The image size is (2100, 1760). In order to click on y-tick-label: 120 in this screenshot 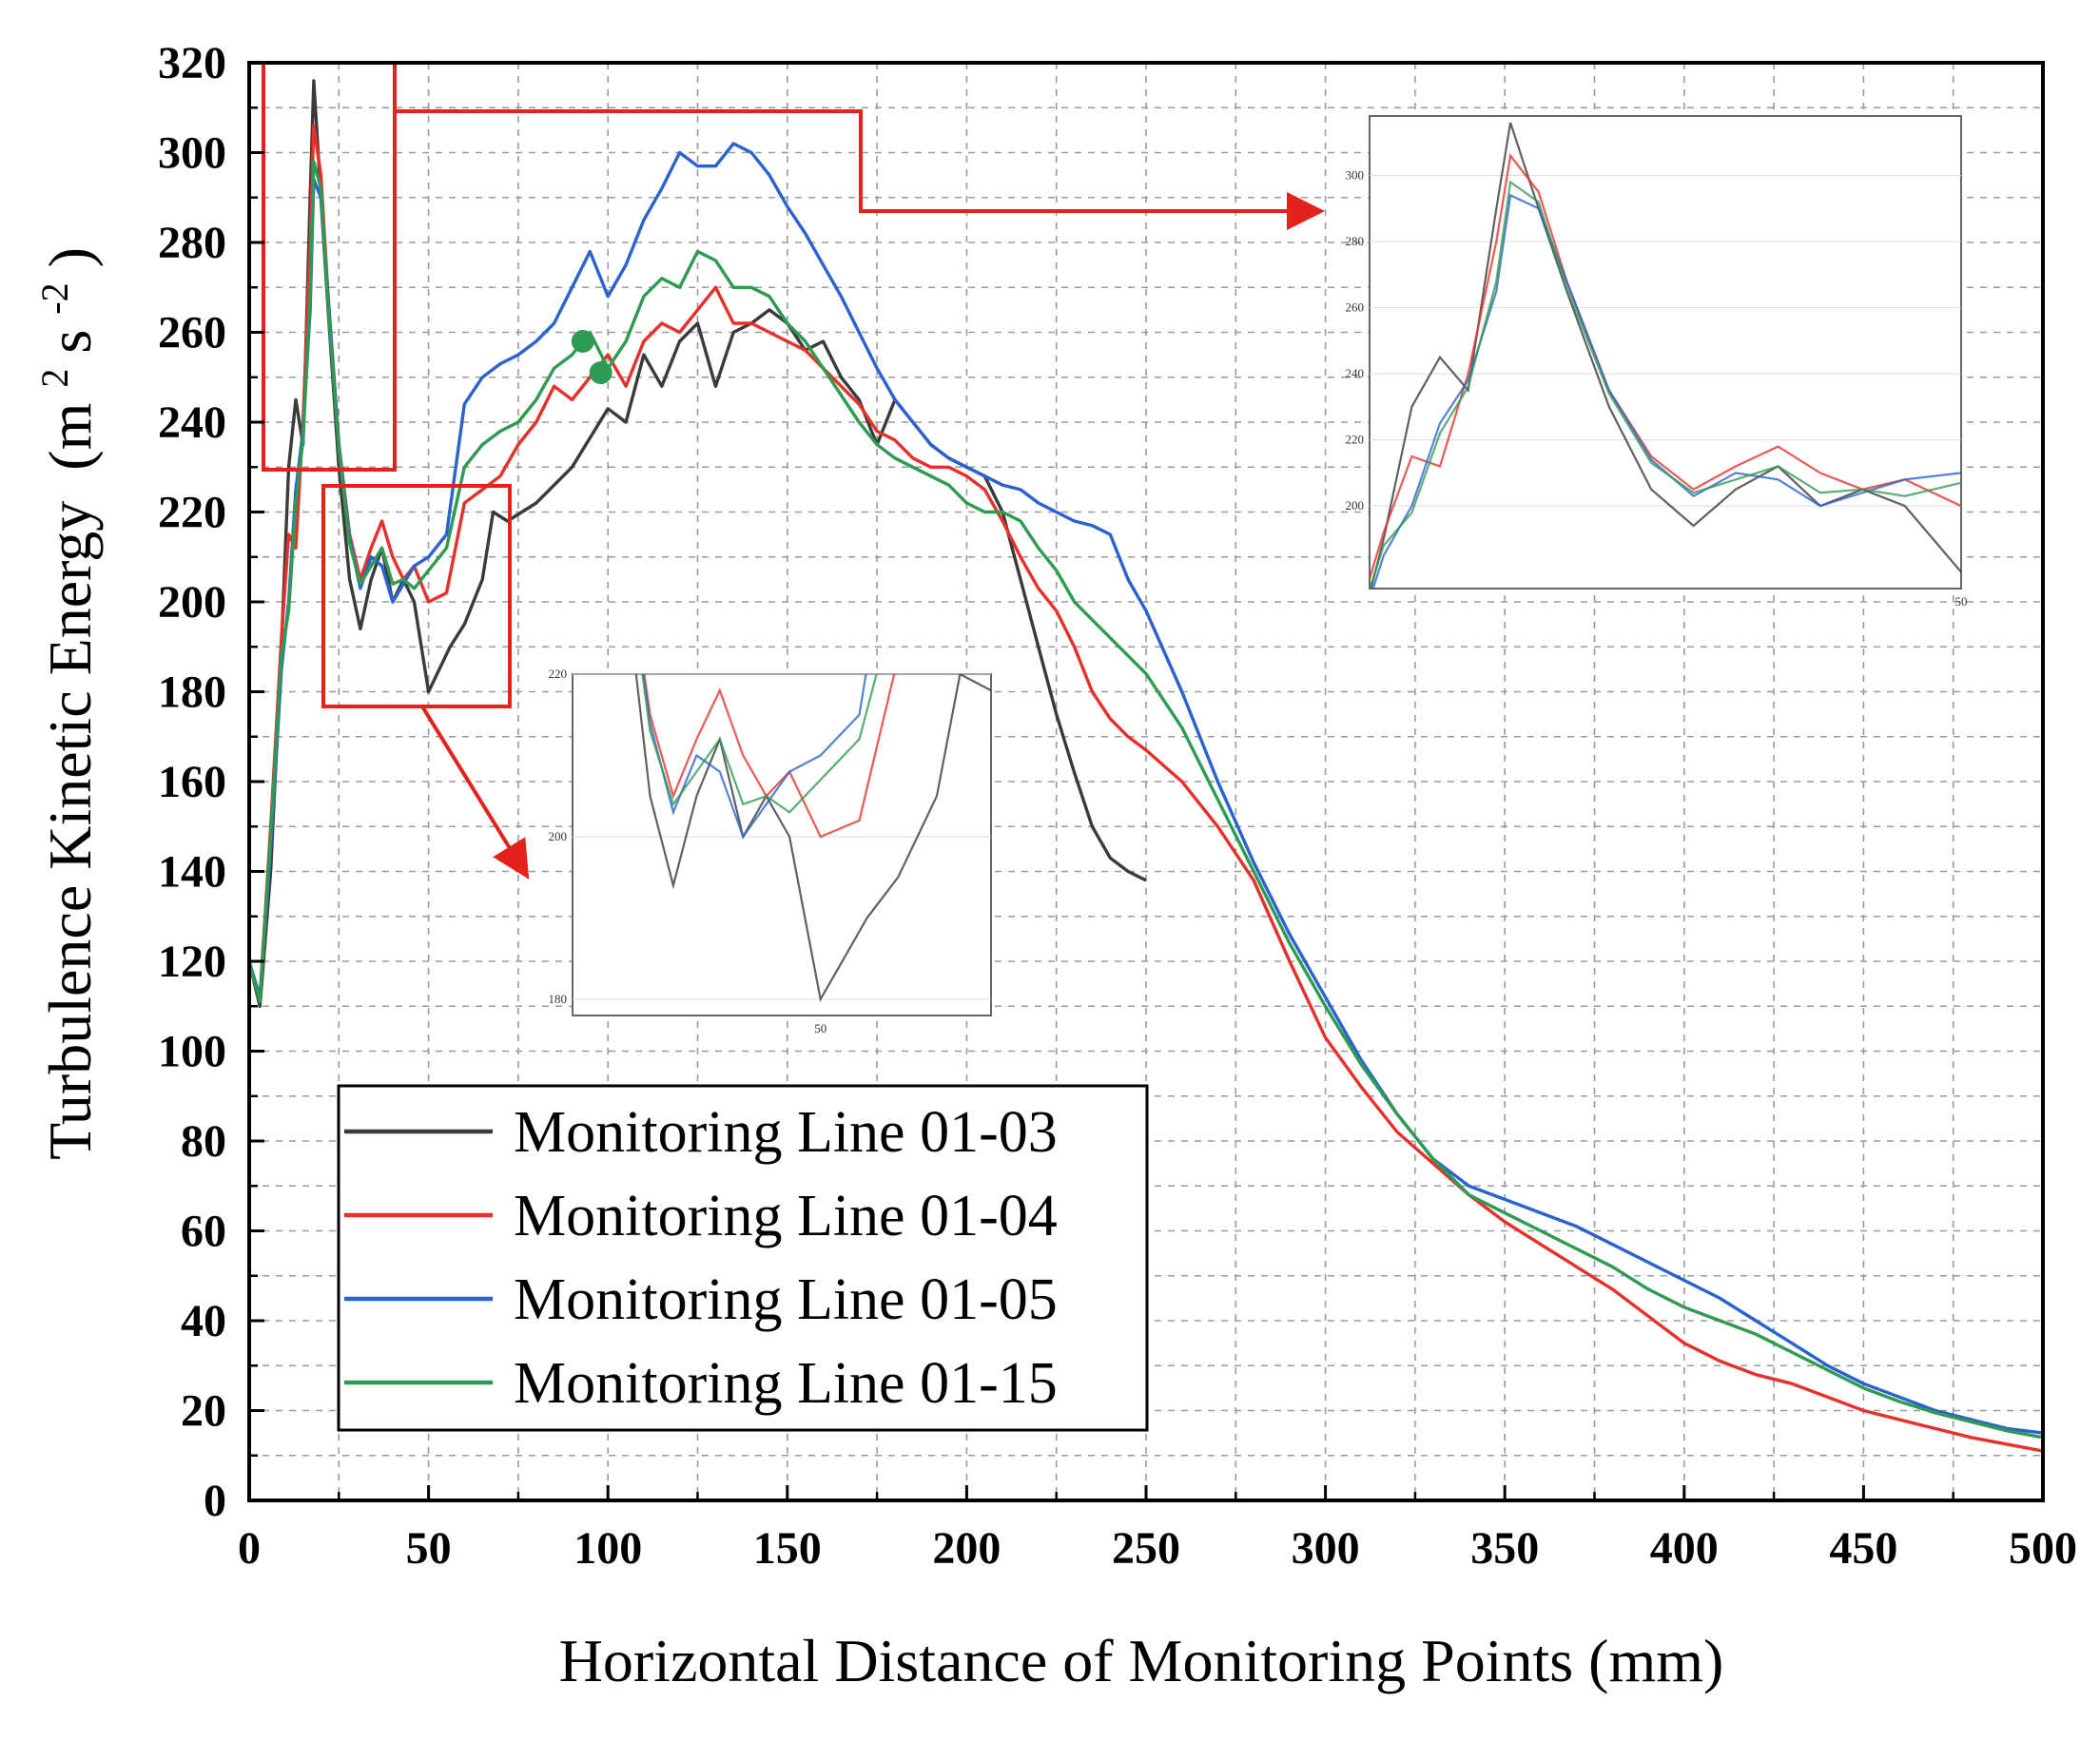, I will do `click(192, 962)`.